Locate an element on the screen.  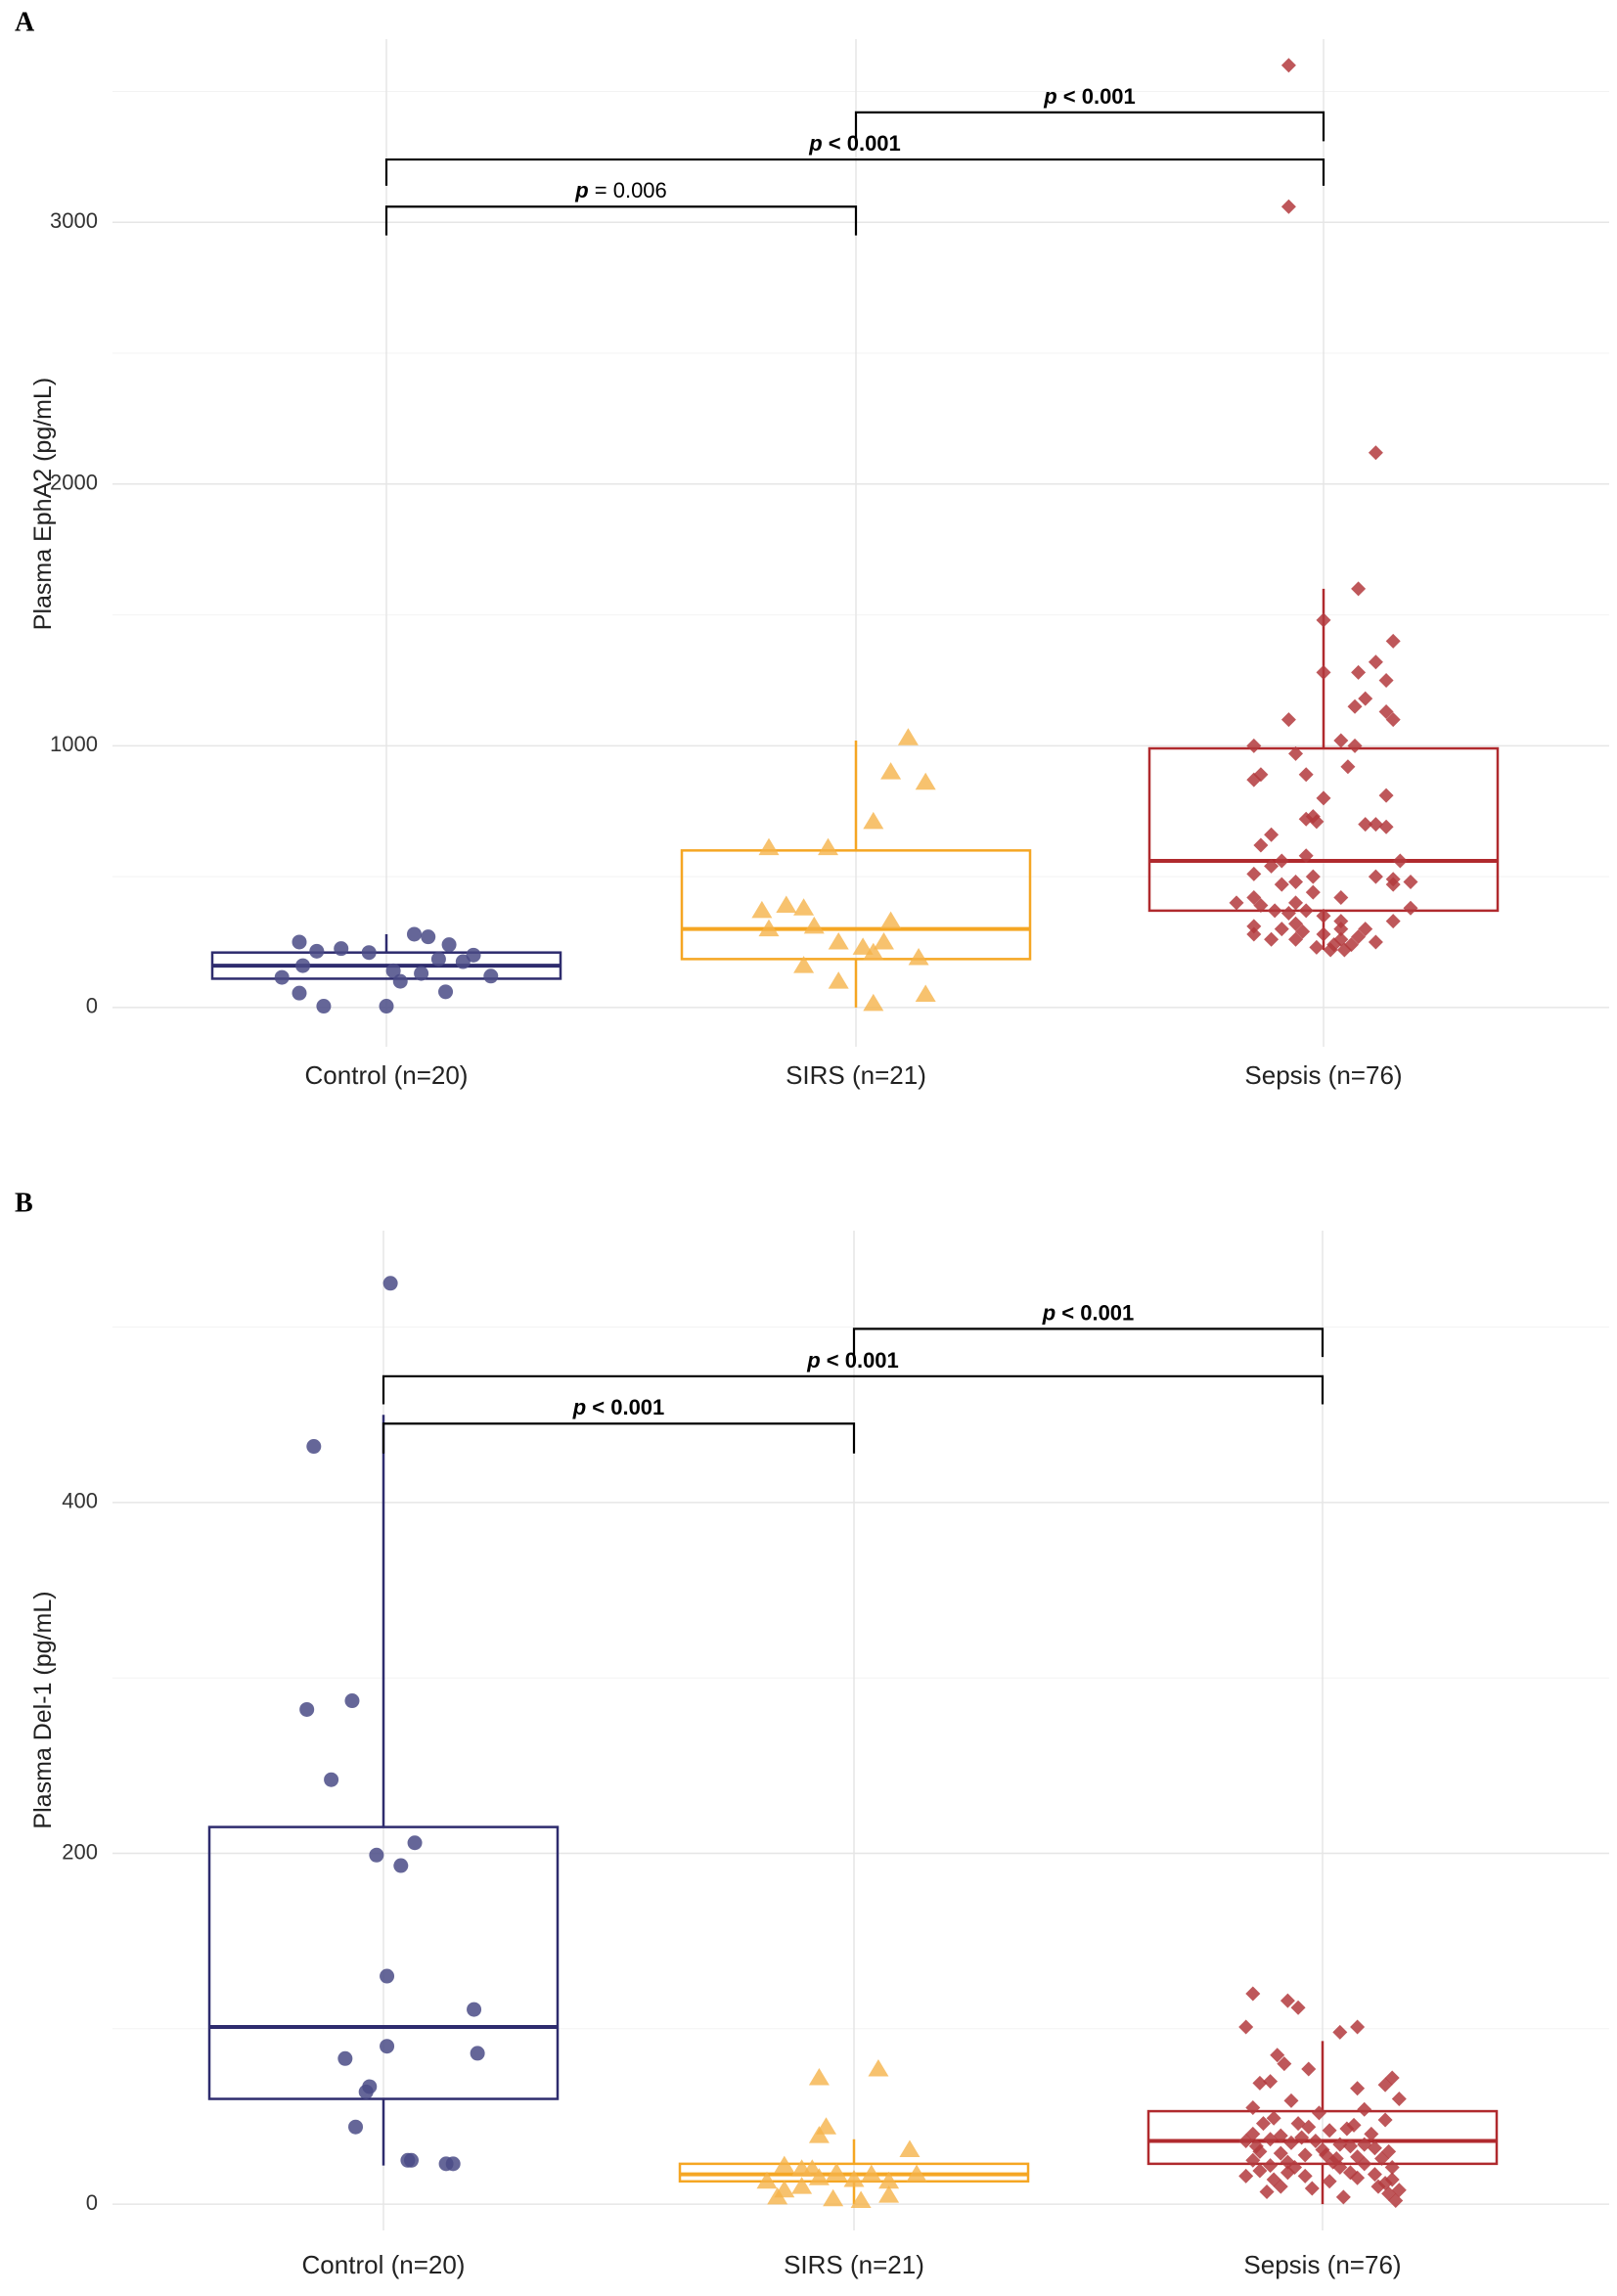
y-tick-label: 2000 is located at coordinates (74, 483).